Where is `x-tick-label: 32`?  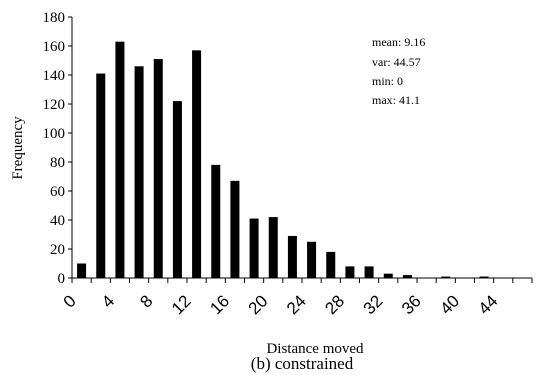 x-tick-label: 32 is located at coordinates (373, 304).